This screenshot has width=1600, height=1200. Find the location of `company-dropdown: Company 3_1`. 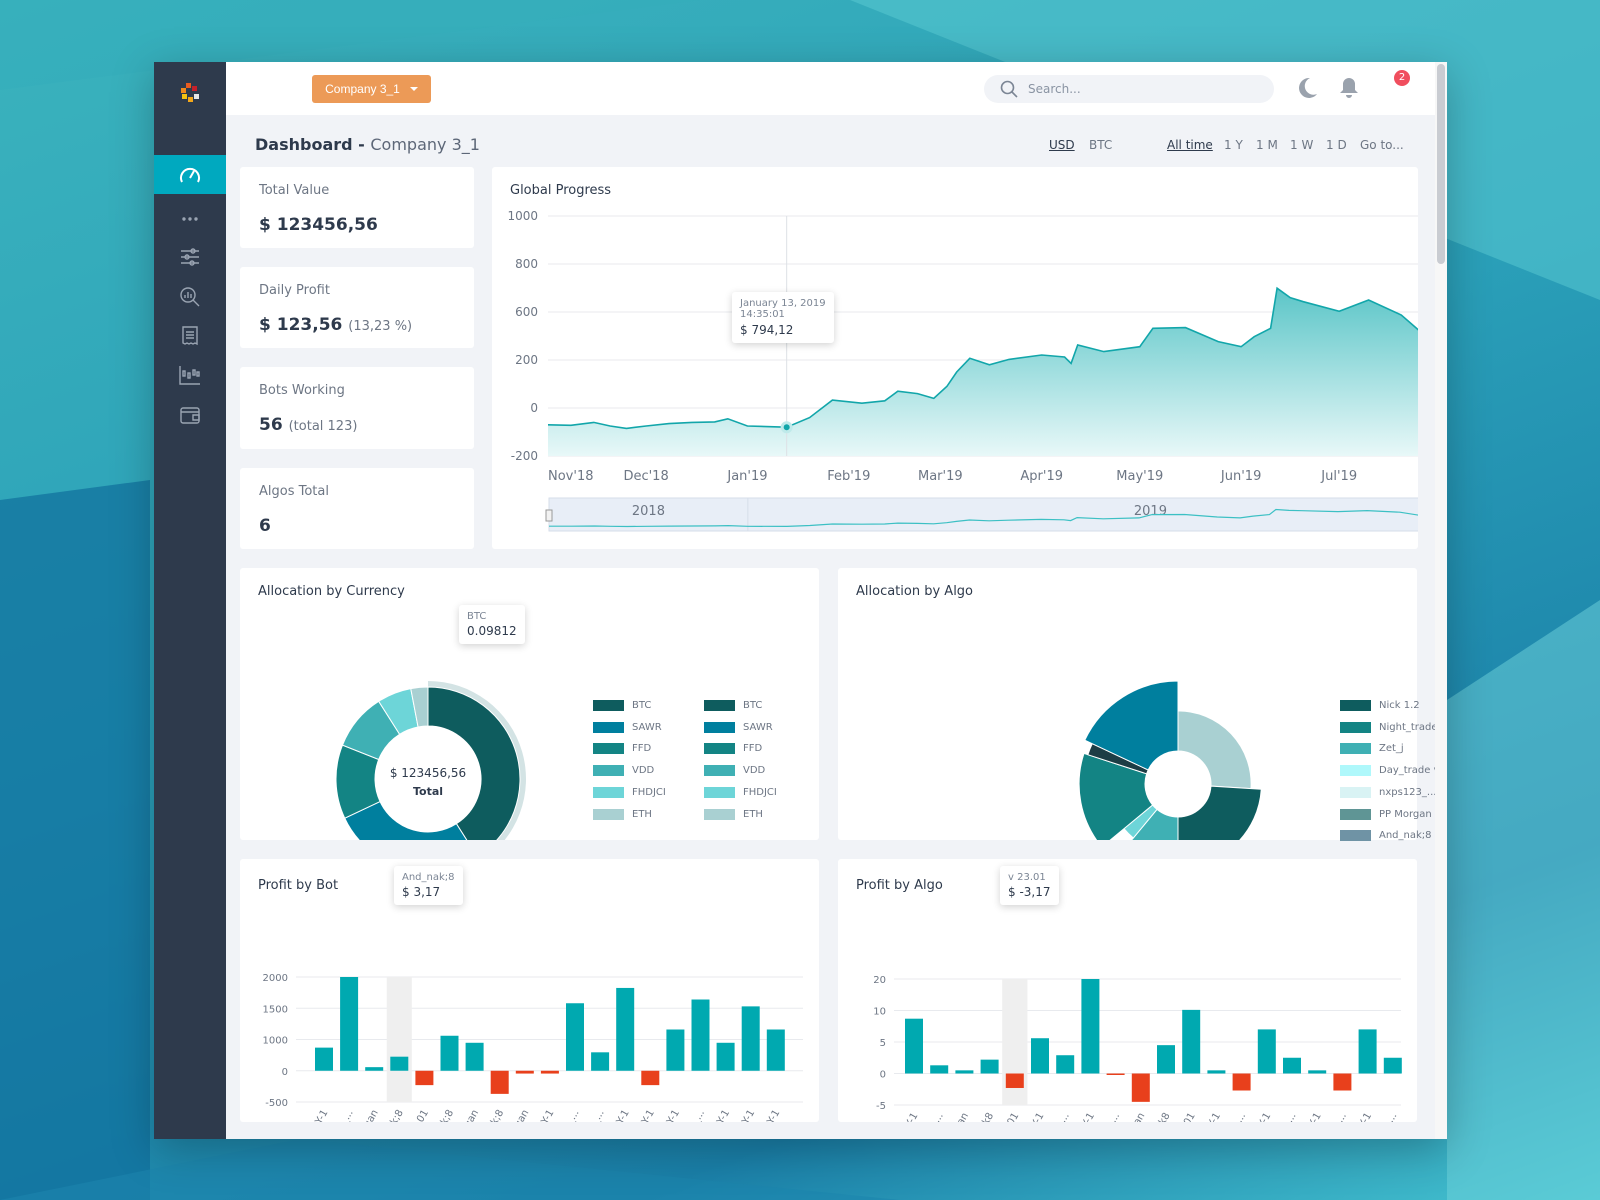

company-dropdown: Company 3_1 is located at coordinates (371, 89).